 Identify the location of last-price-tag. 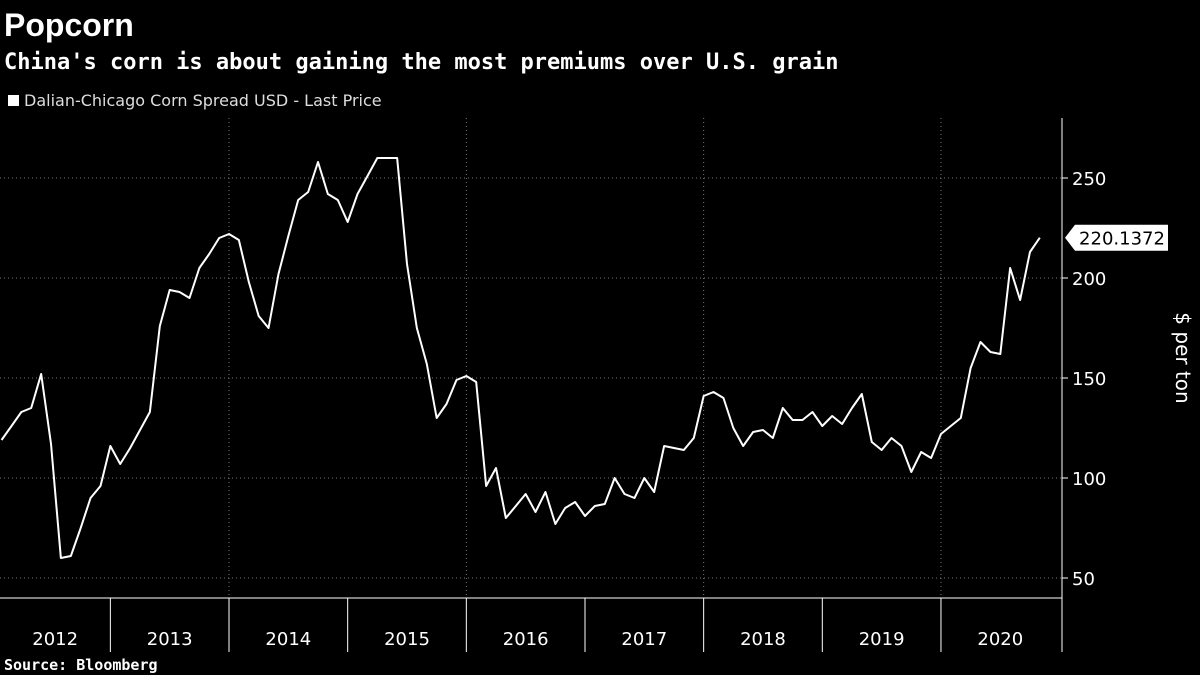
(1116, 237).